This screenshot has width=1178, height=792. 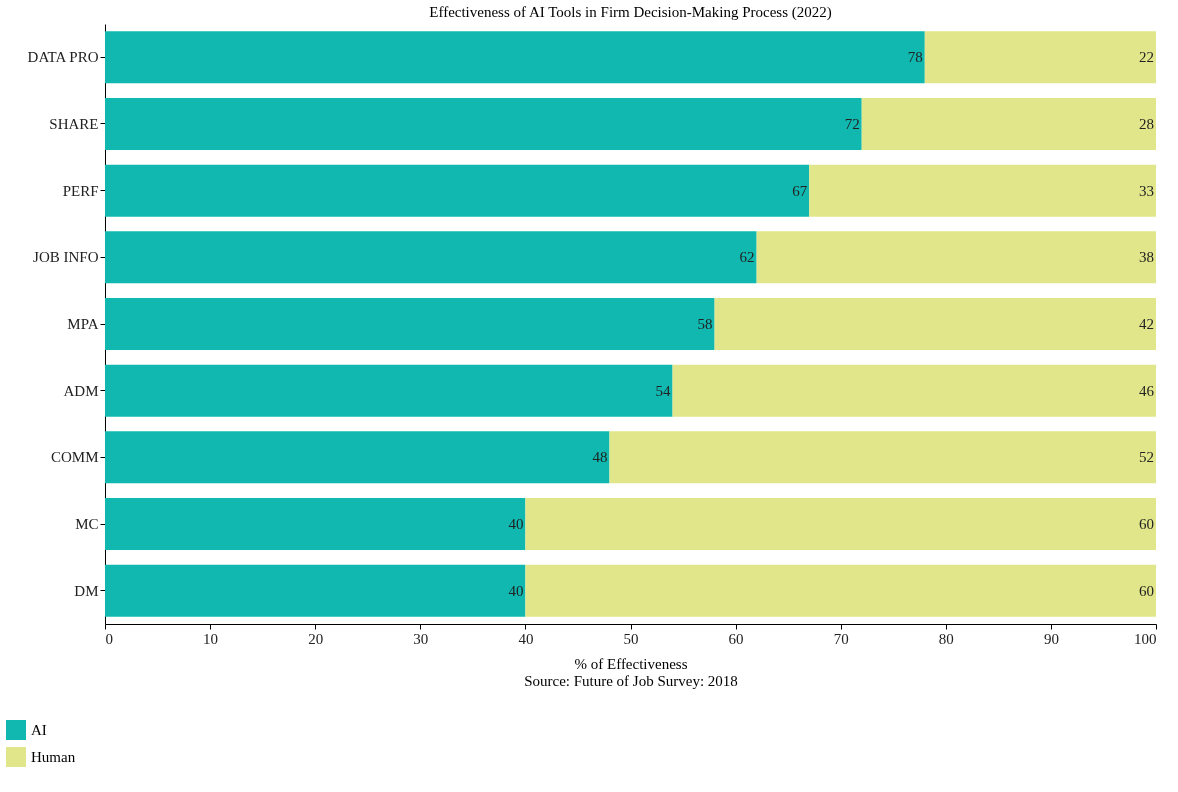 What do you see at coordinates (87, 524) in the screenshot?
I see `y-tick-label: MC` at bounding box center [87, 524].